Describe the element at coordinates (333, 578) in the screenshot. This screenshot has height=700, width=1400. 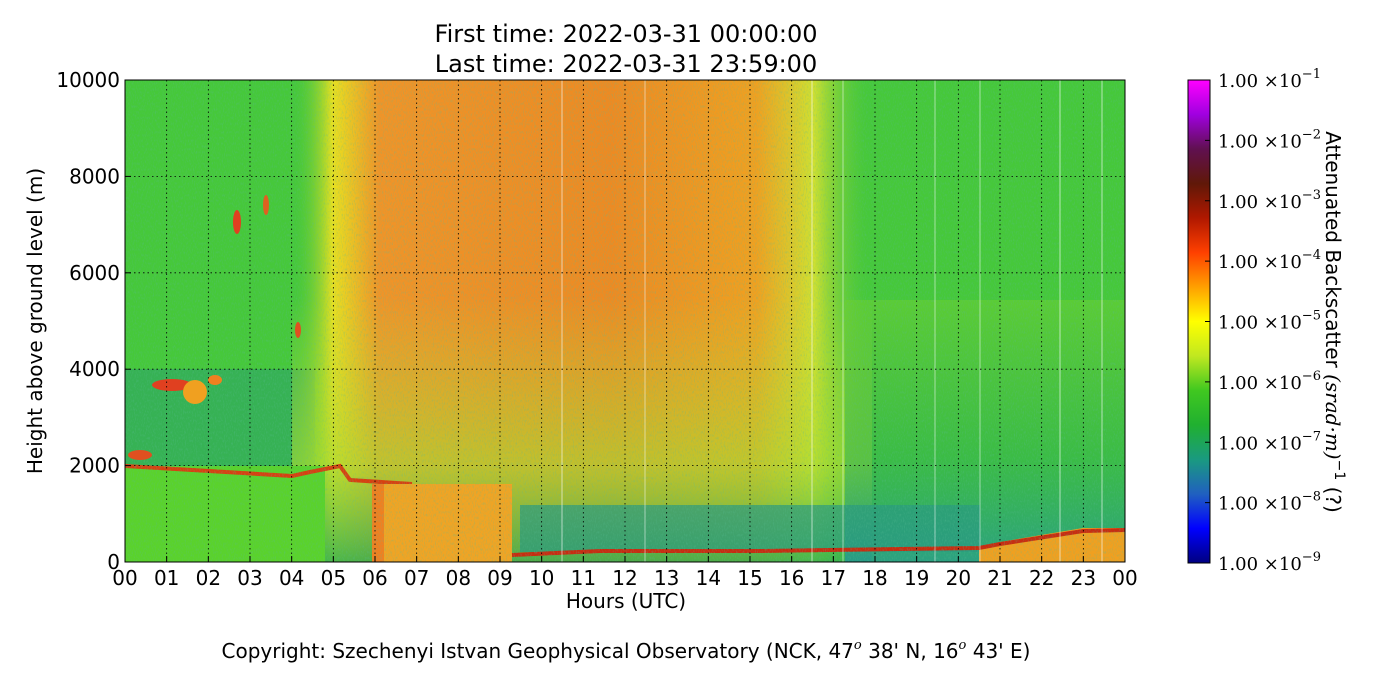
I see `x-tick-label: 05` at that location.